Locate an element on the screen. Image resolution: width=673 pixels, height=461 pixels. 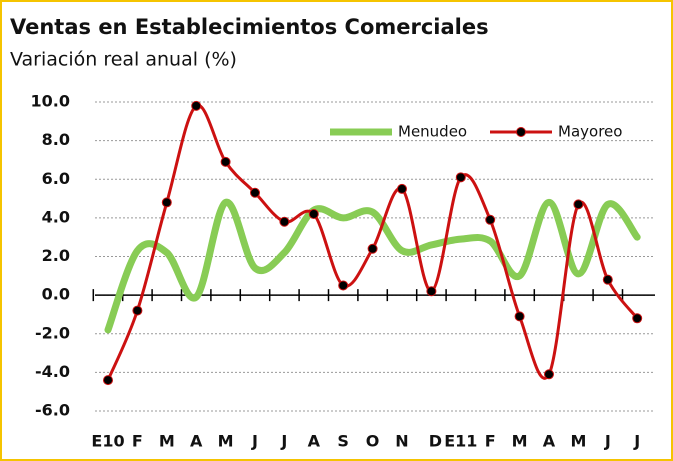
y-tick-label: 4.0 is located at coordinates (56, 216).